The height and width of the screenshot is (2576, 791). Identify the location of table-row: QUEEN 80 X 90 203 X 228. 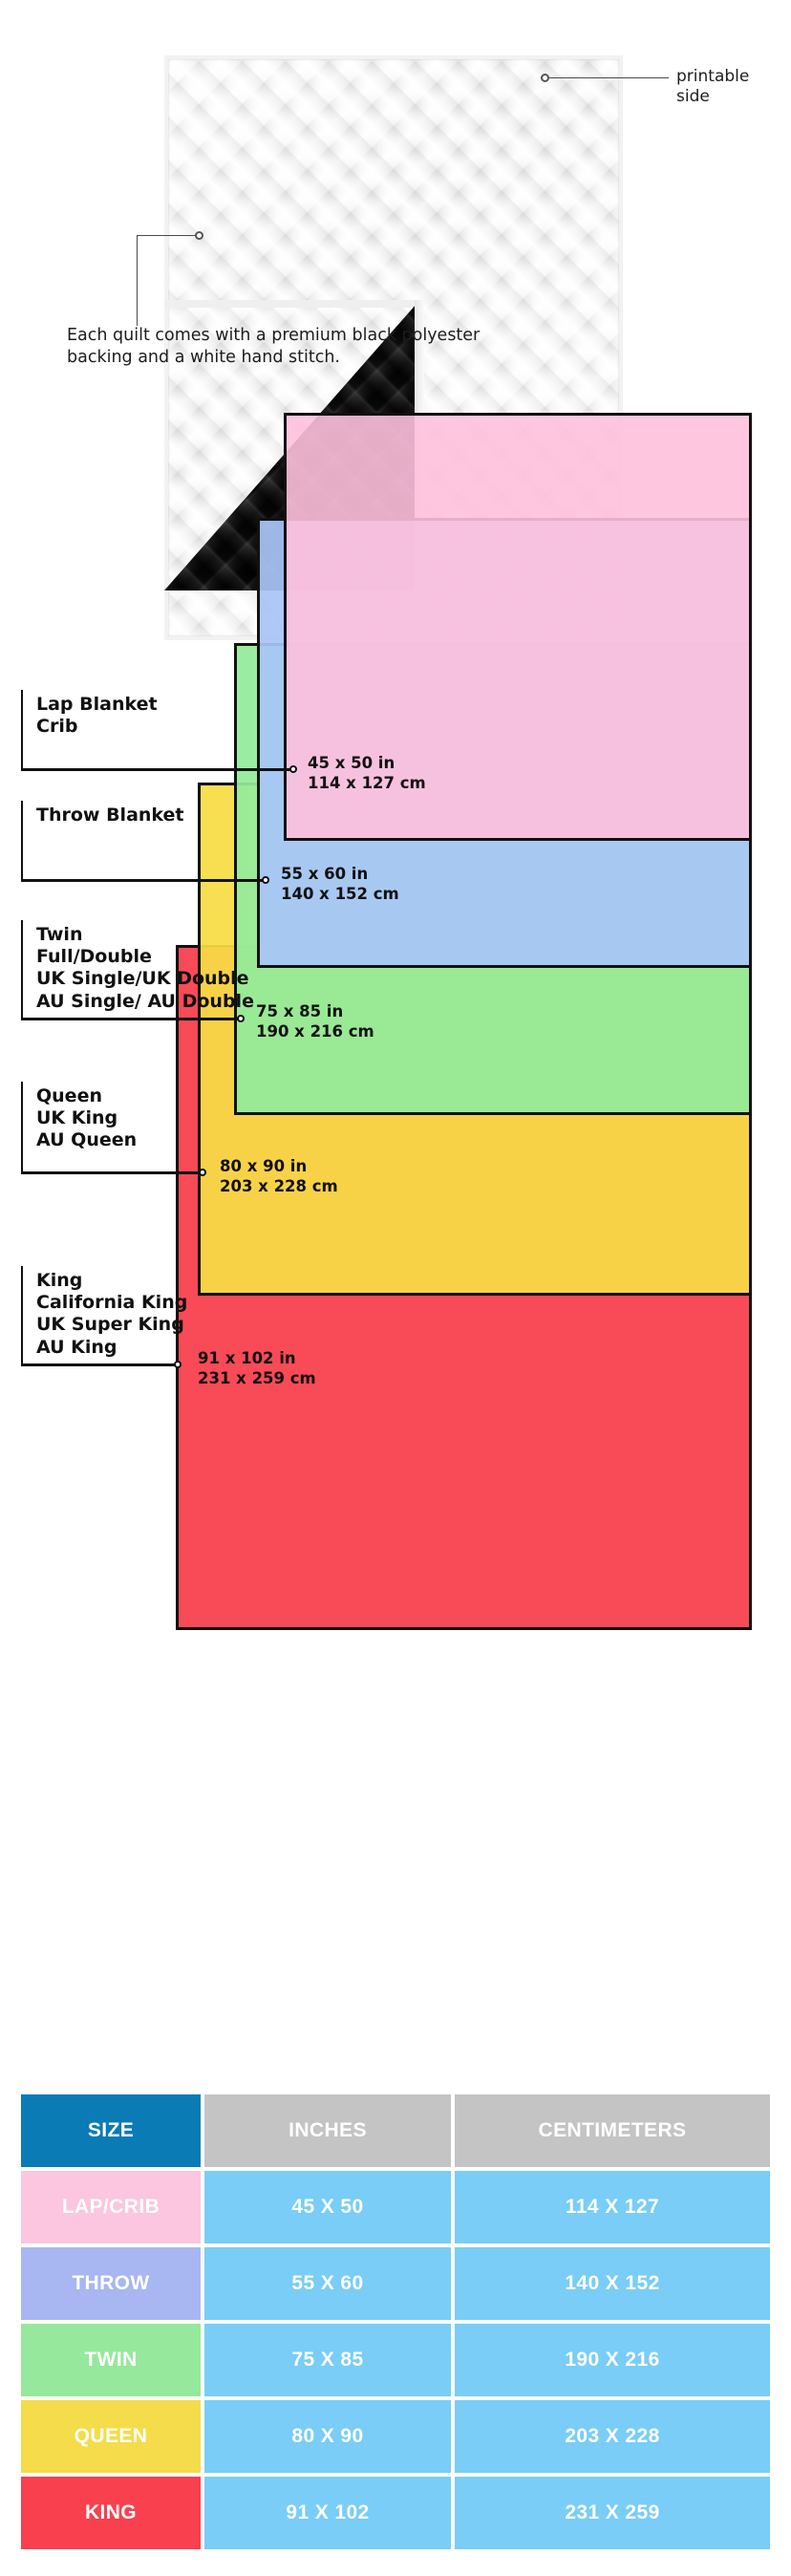
(395, 2436).